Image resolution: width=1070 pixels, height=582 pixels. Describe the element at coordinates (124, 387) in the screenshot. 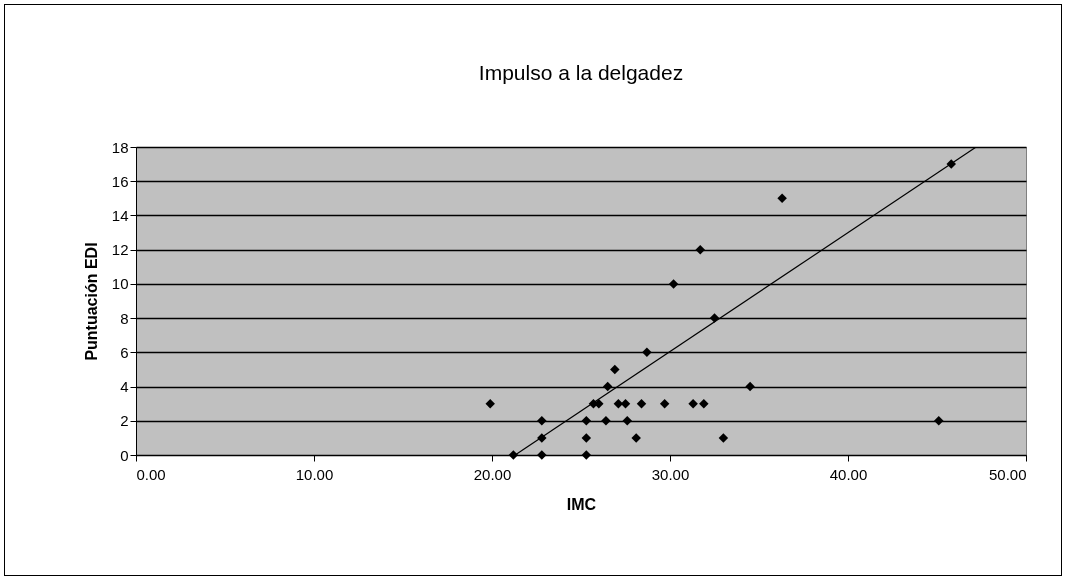

I see `y-tick-label: 4` at that location.